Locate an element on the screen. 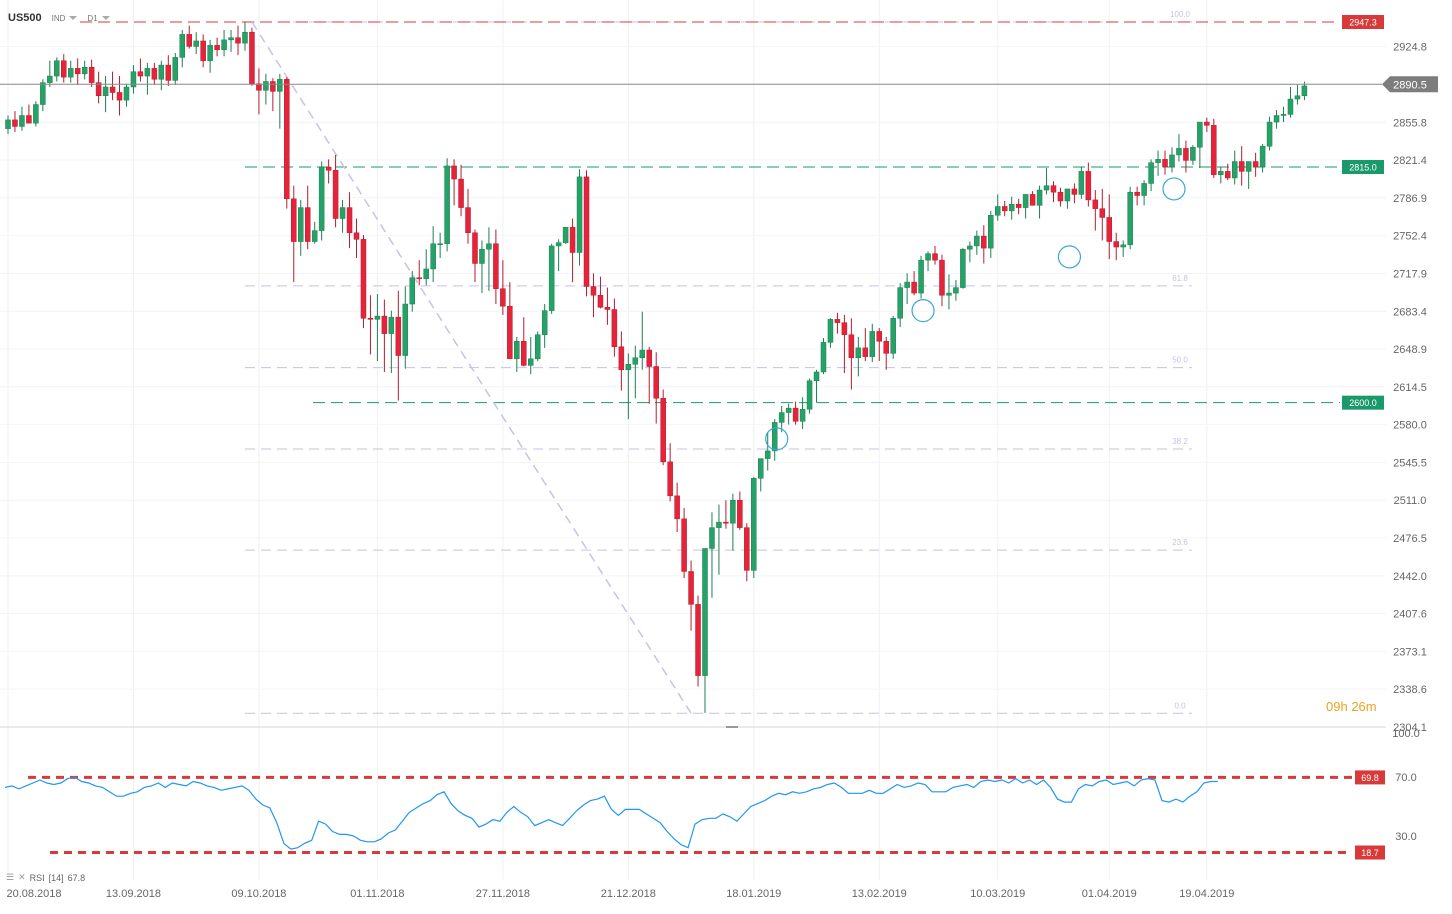 This screenshot has height=914, width=1452. chart-header: US500 IND D1 is located at coordinates (59, 18).